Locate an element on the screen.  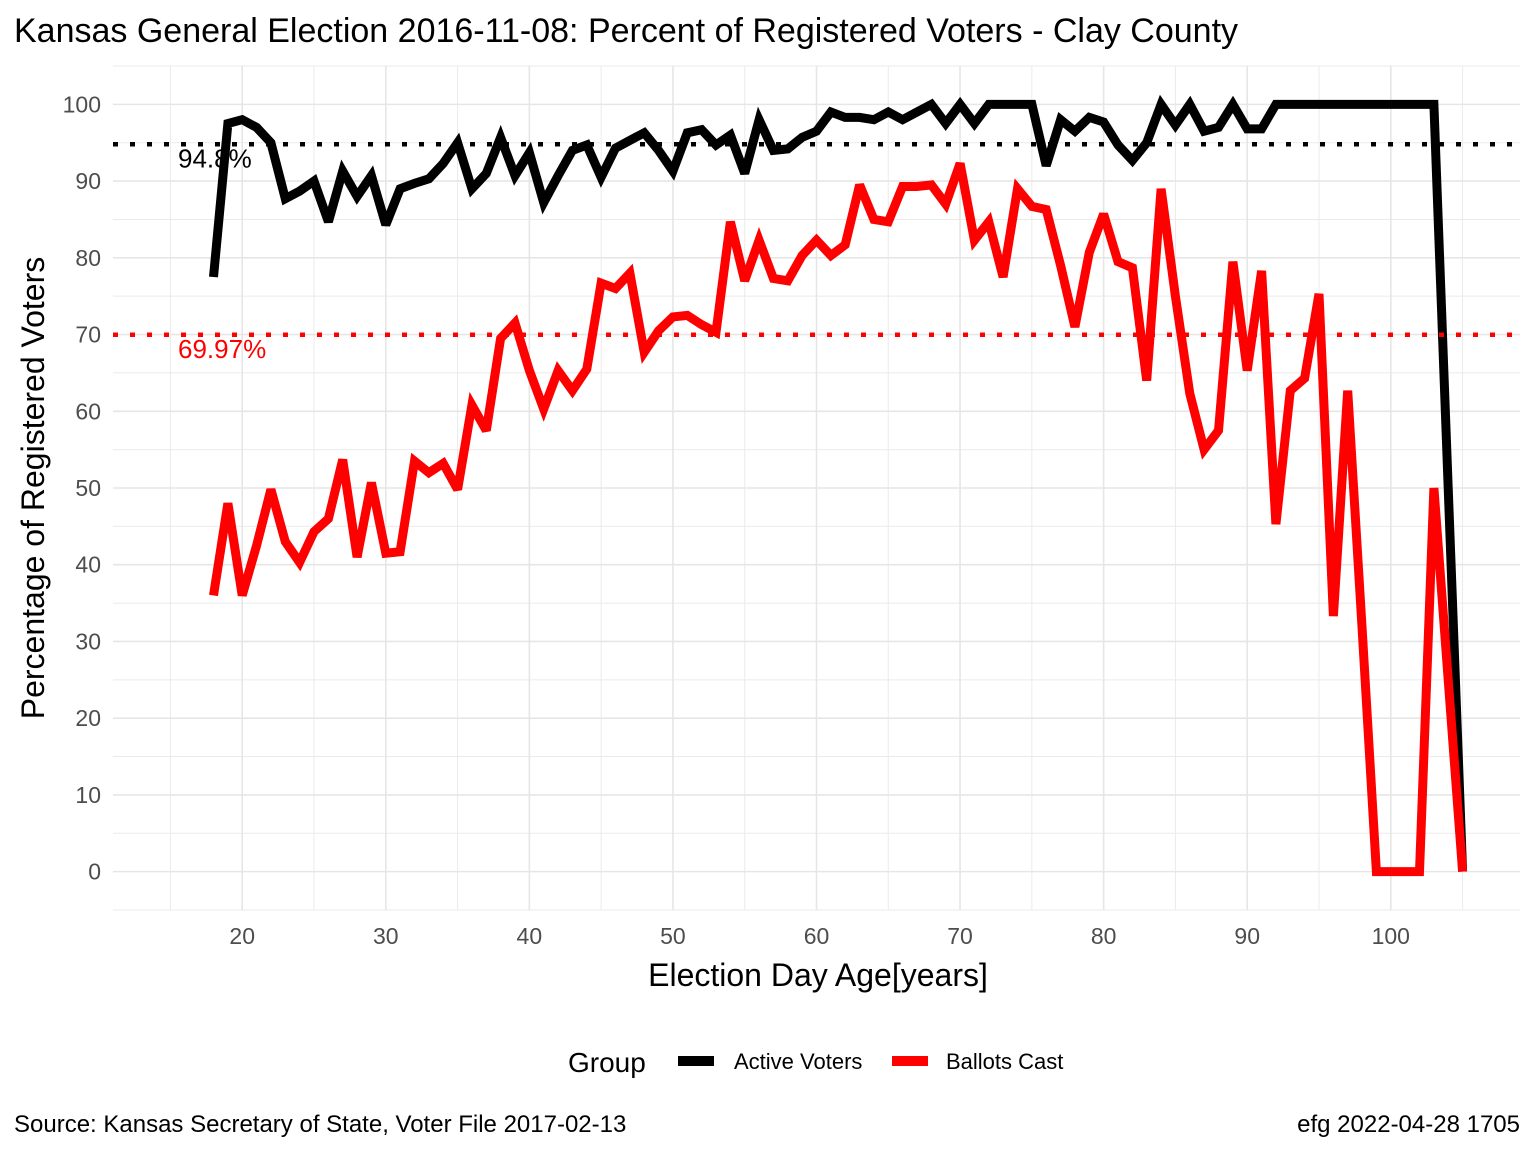
y-tick-label: 0 is located at coordinates (94, 872).